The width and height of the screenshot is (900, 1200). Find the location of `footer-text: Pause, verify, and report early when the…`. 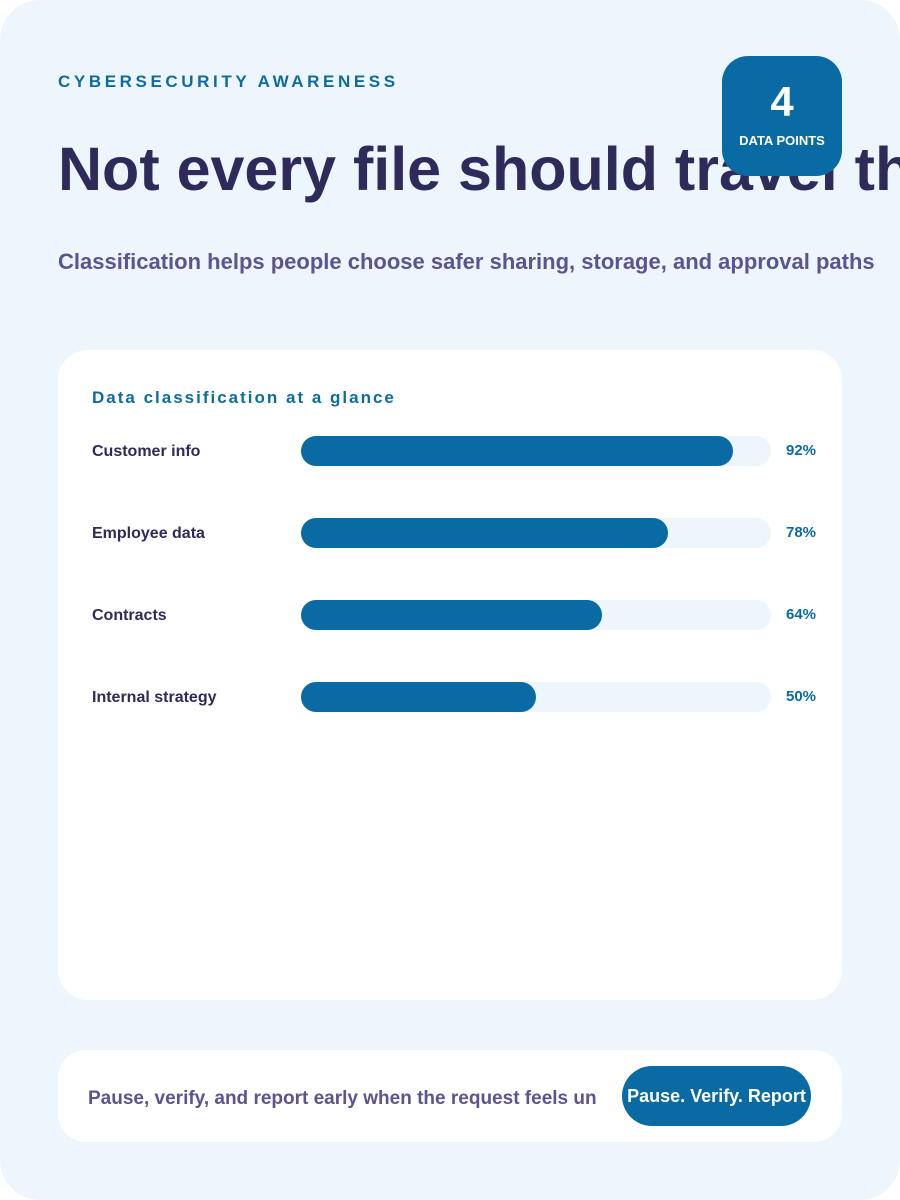

footer-text: Pause, verify, and report early when the… is located at coordinates (342, 1098).